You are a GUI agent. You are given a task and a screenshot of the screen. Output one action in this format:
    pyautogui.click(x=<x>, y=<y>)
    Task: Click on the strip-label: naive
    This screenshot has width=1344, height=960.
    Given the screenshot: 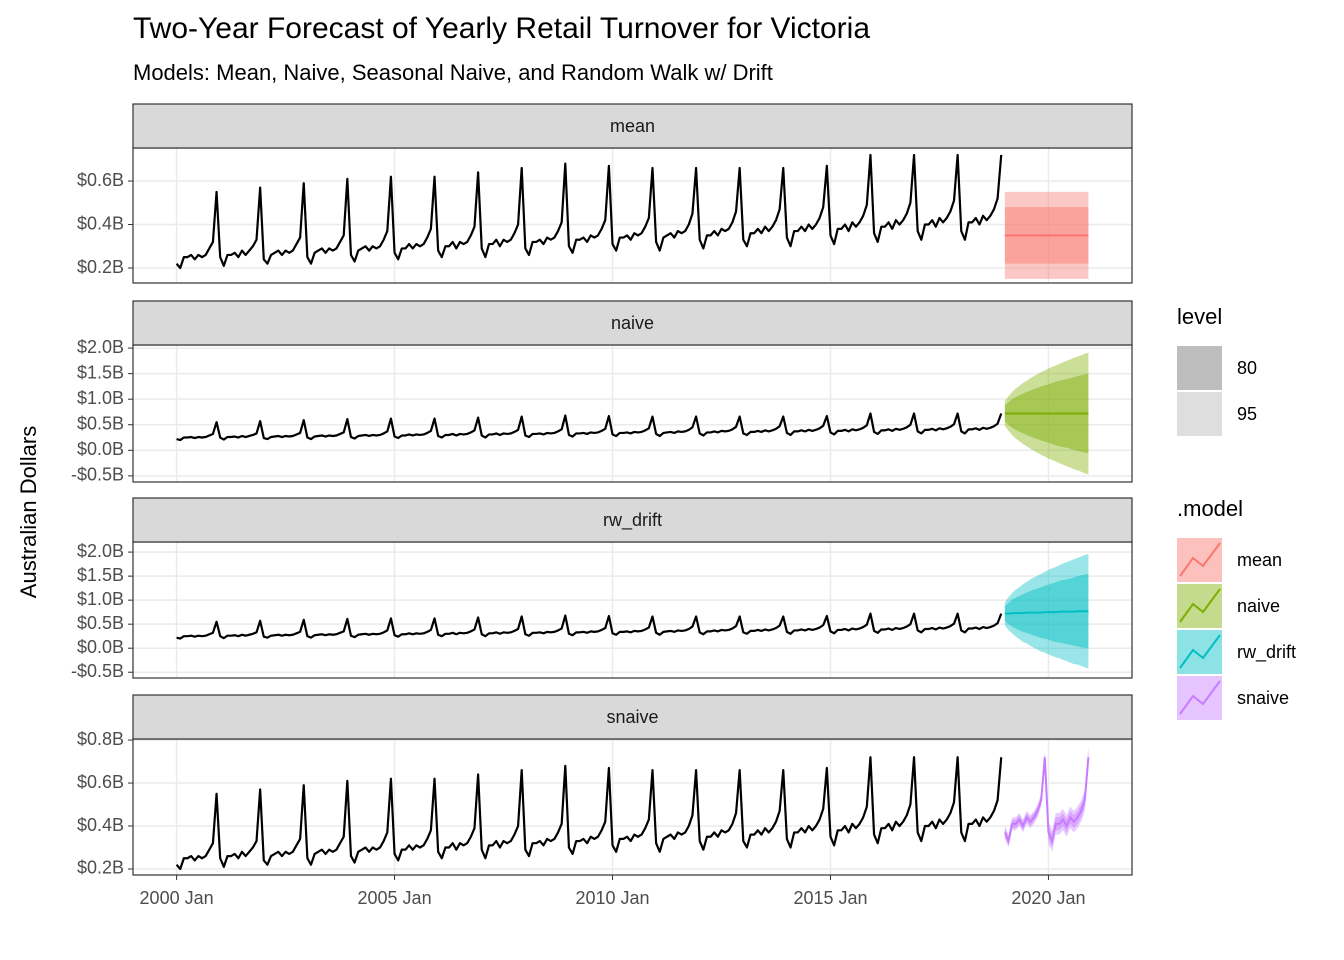 What is the action you would take?
    pyautogui.click(x=632, y=323)
    